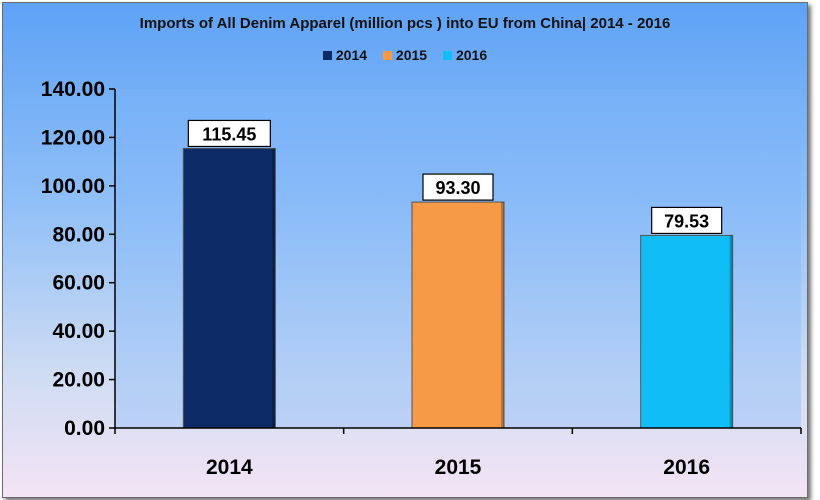 The width and height of the screenshot is (820, 500). Describe the element at coordinates (229, 288) in the screenshot. I see `bar-2014` at that location.